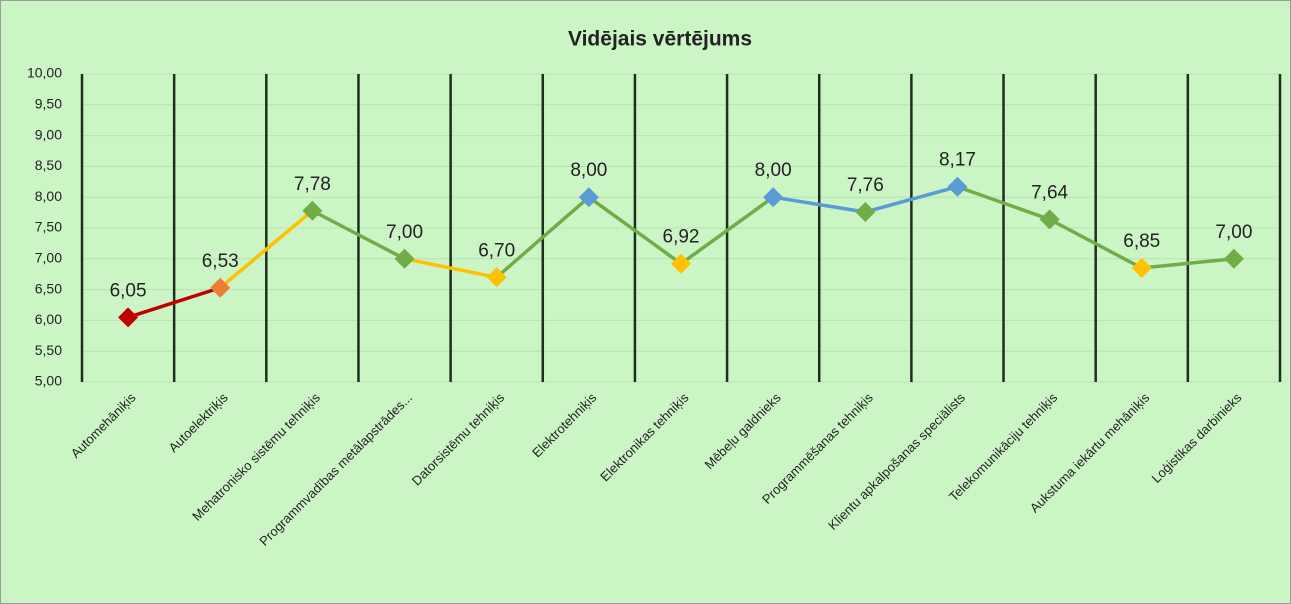  Describe the element at coordinates (1141, 241) in the screenshot. I see `data-label: 6,85` at that location.